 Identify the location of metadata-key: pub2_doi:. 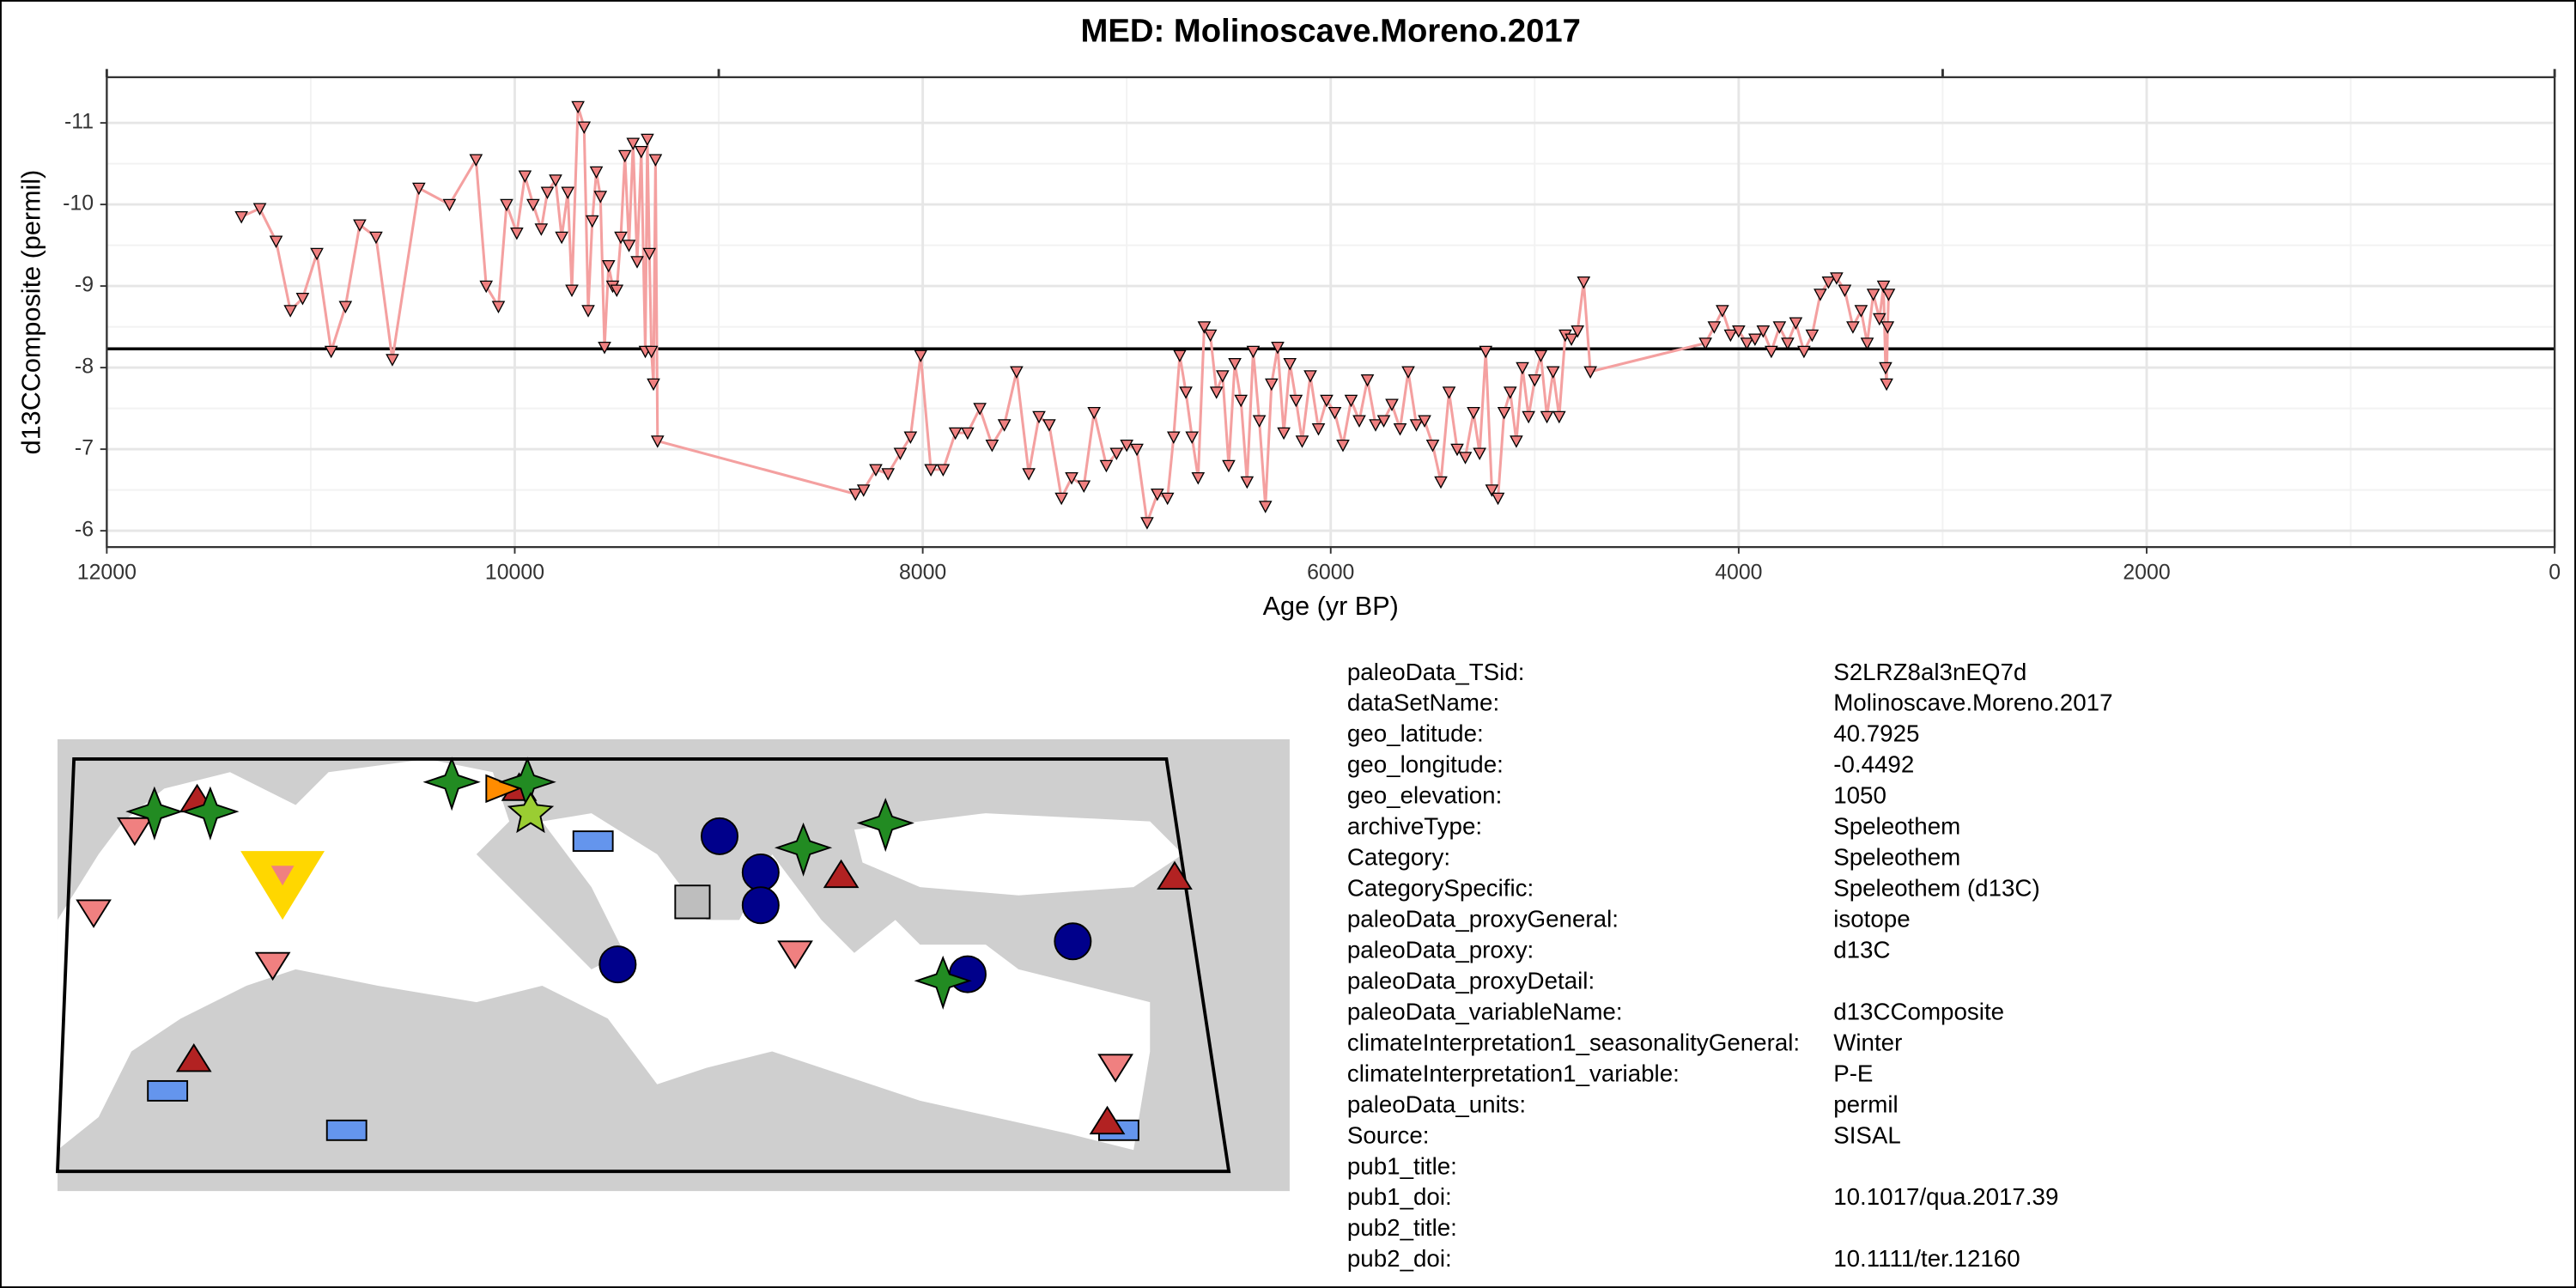
(1400, 1258).